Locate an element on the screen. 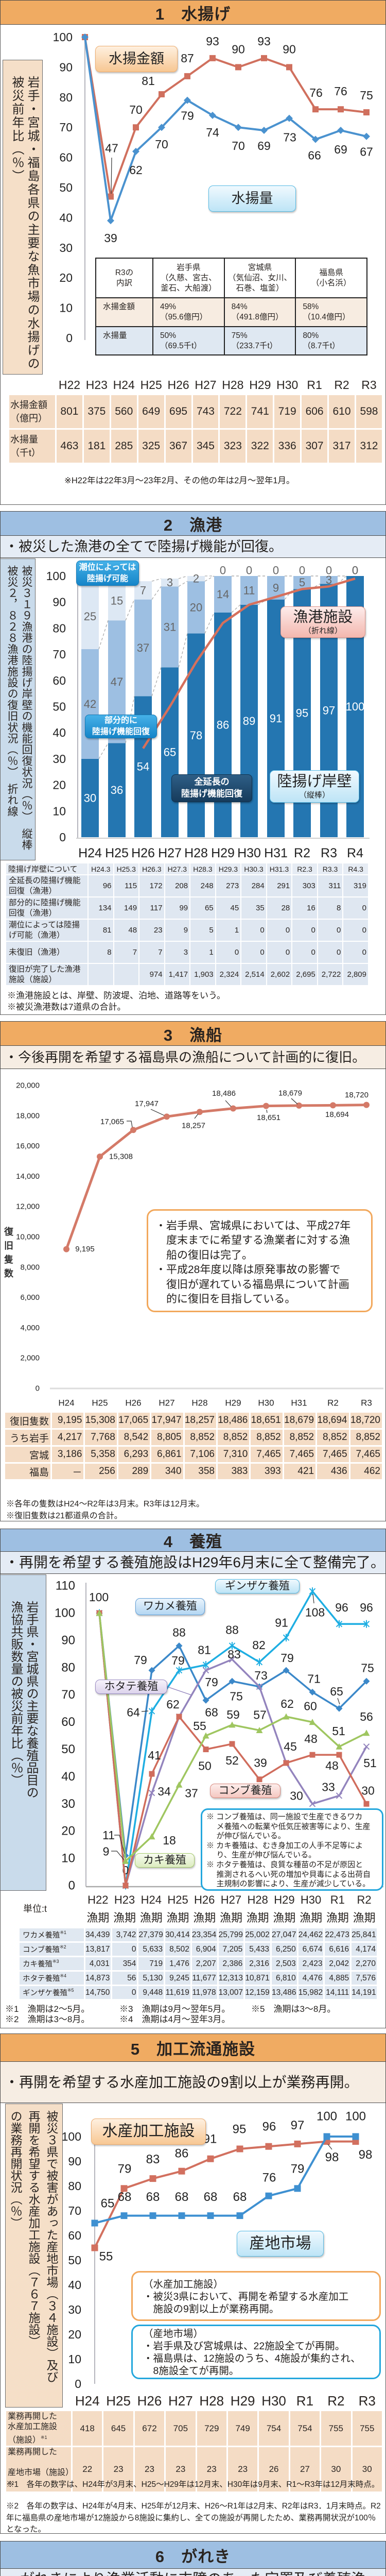 This screenshot has height=2576, width=386. footnote: ※4 漁期は4月～翌年3月。 is located at coordinates (175, 2019).